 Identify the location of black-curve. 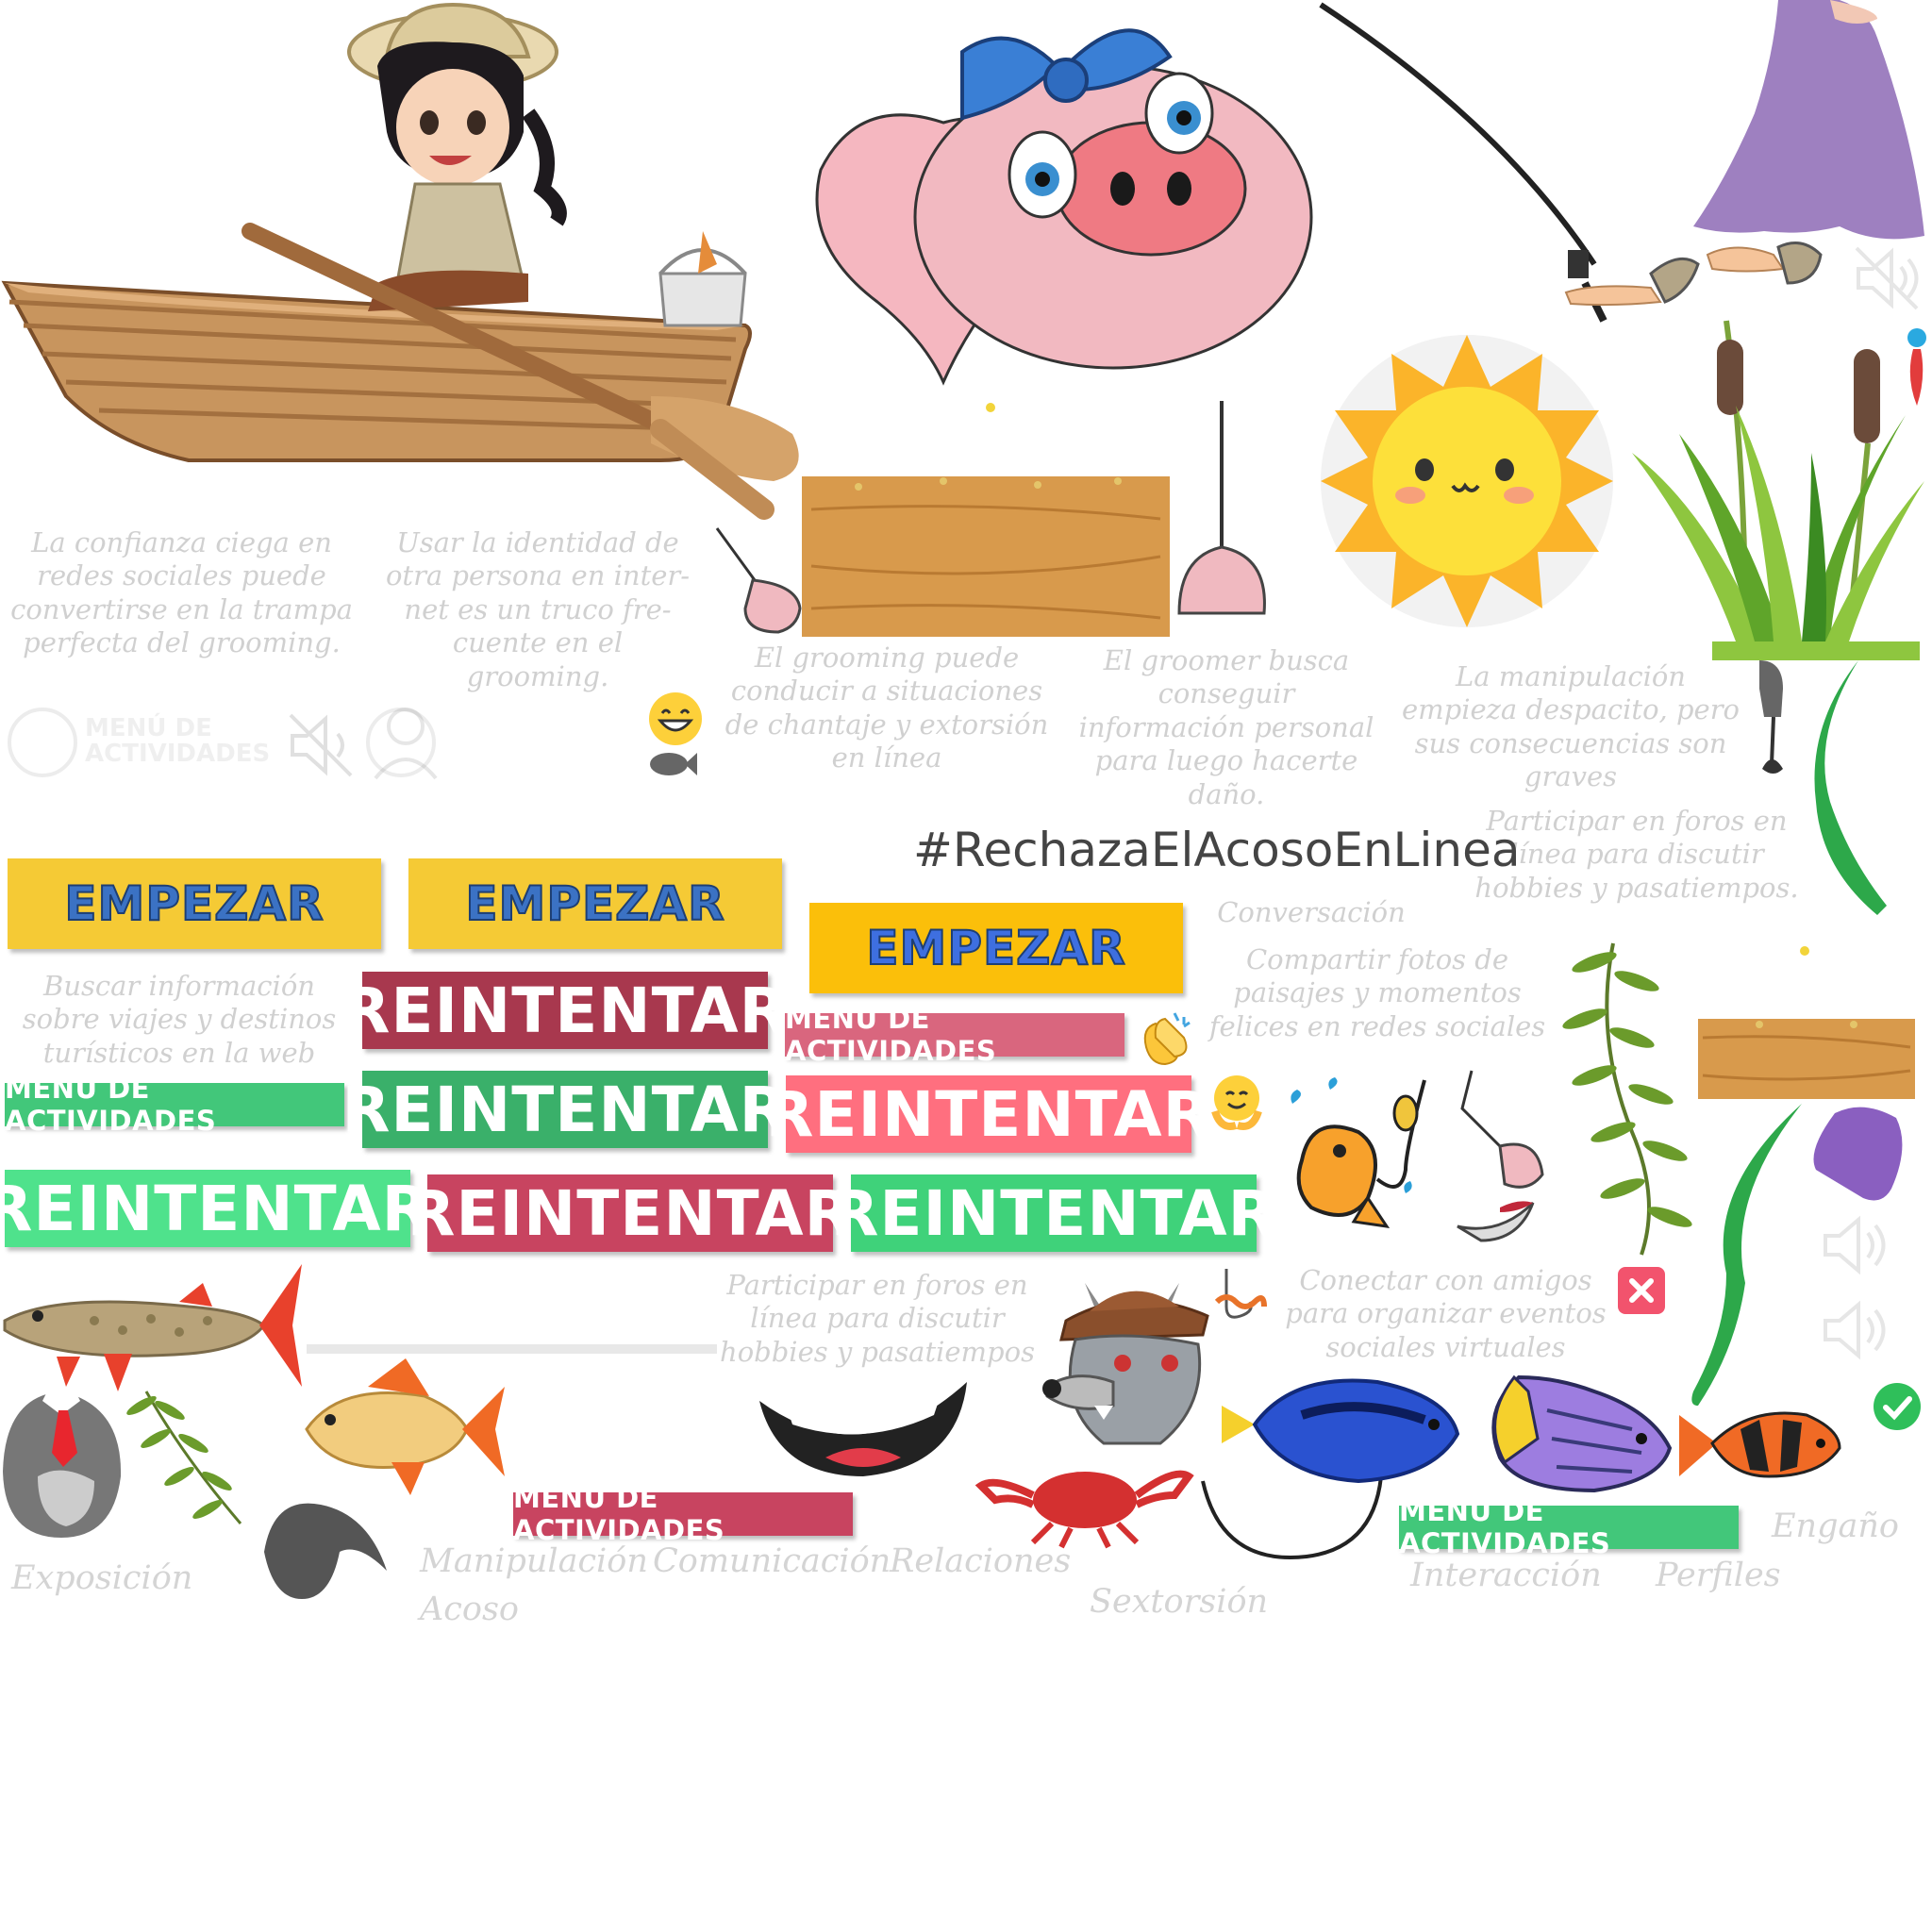
(1294, 1510).